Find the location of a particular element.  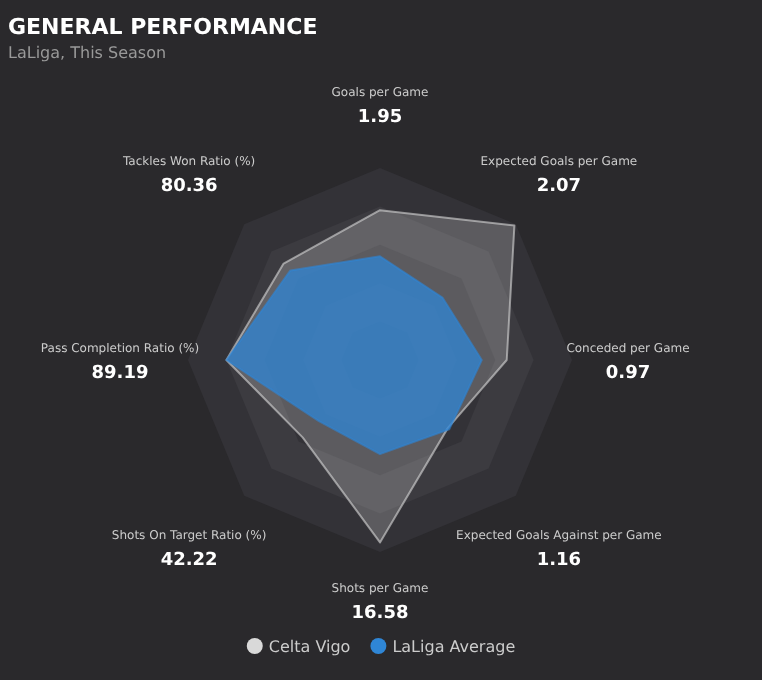

chart-title: GENERAL PERFORMANCE is located at coordinates (163, 27).